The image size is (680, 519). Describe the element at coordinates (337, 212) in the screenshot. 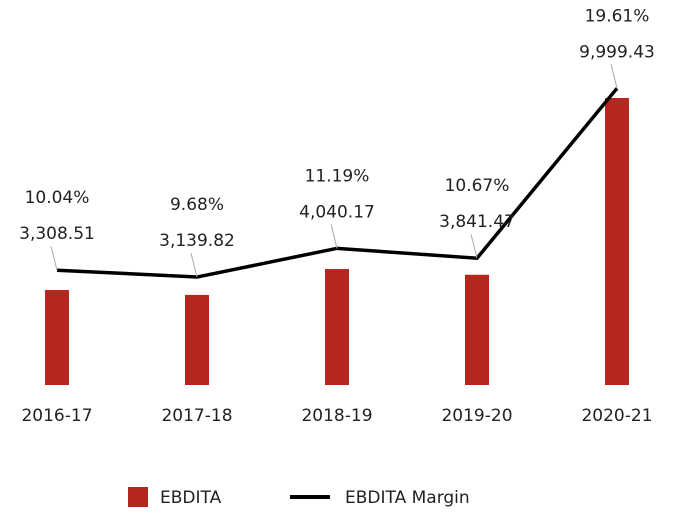

I see `bar-value-label: 4,040.17` at that location.